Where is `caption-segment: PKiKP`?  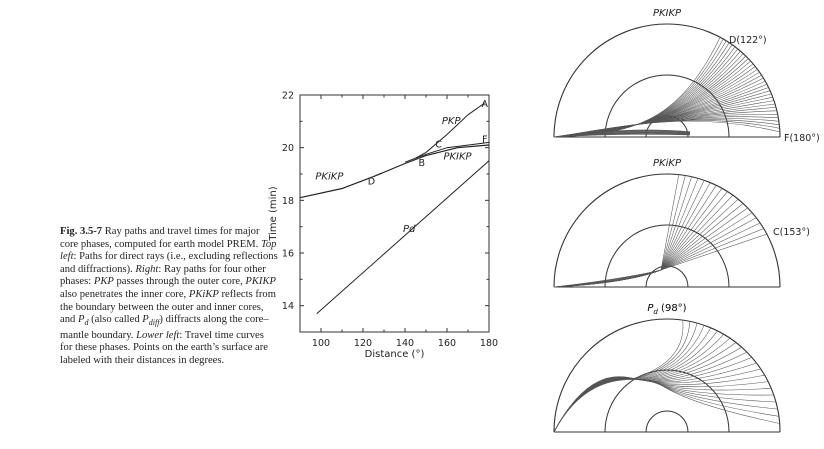 caption-segment: PKiKP is located at coordinates (203, 294).